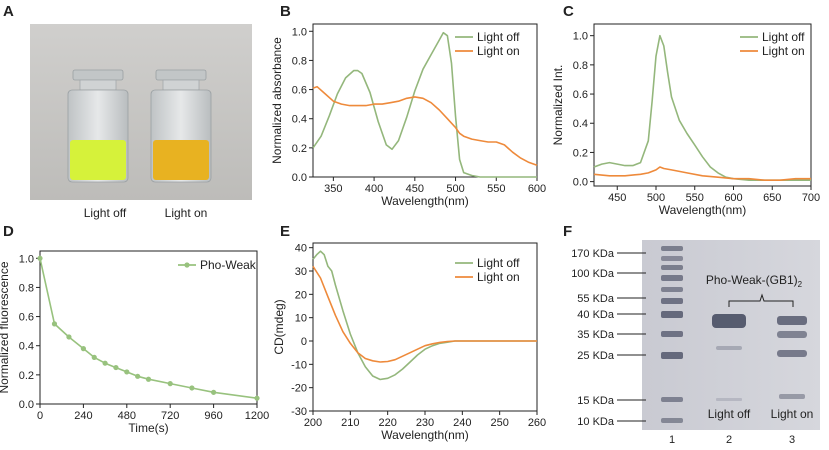 The image size is (829, 450). Describe the element at coordinates (141, 112) in the screenshot. I see `photo-background` at that location.